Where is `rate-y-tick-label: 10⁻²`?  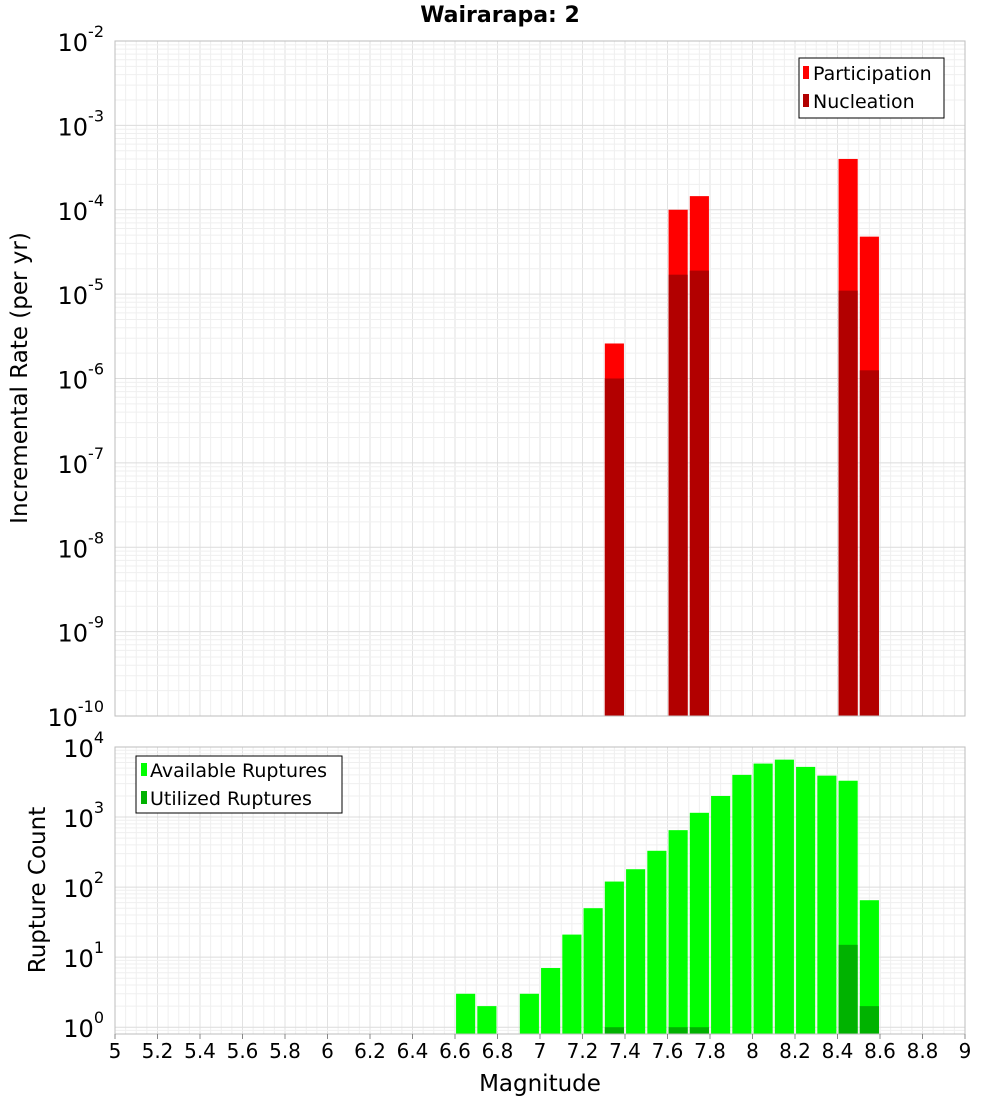 rate-y-tick-label: 10⁻² is located at coordinates (81, 39).